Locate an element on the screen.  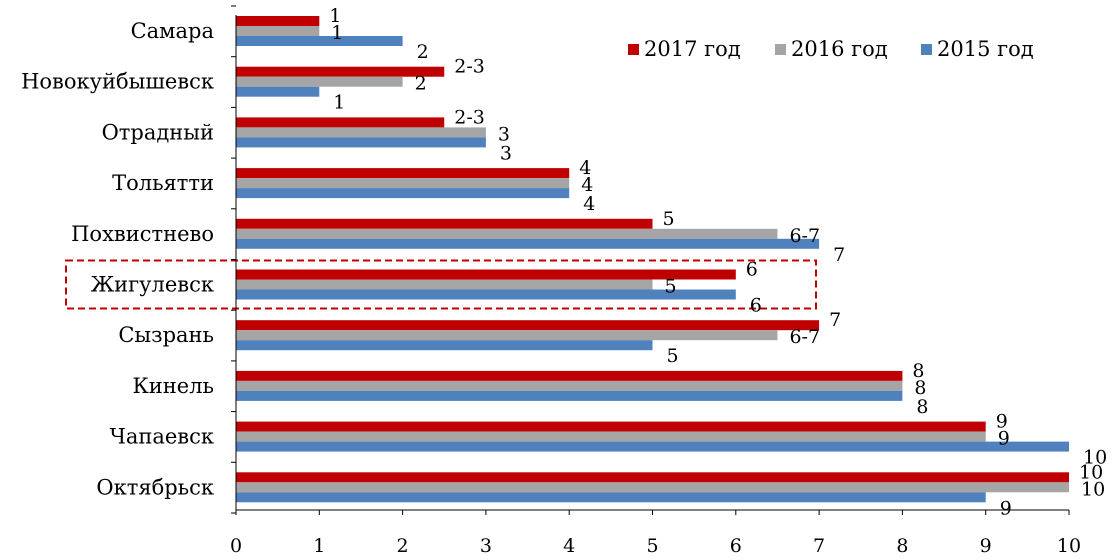
bar-2016-год-чапаевск is located at coordinates (611, 436).